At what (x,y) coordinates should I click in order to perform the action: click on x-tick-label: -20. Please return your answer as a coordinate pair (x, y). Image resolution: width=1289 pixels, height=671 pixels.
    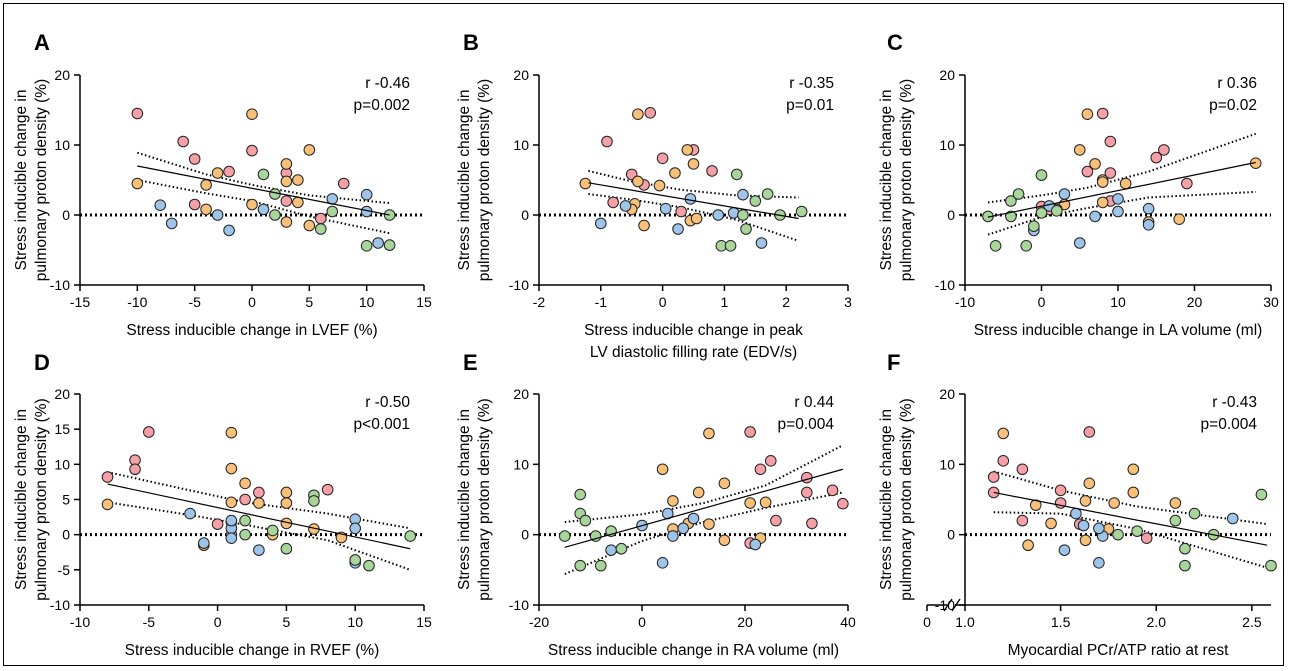
    Looking at the image, I should click on (539, 622).